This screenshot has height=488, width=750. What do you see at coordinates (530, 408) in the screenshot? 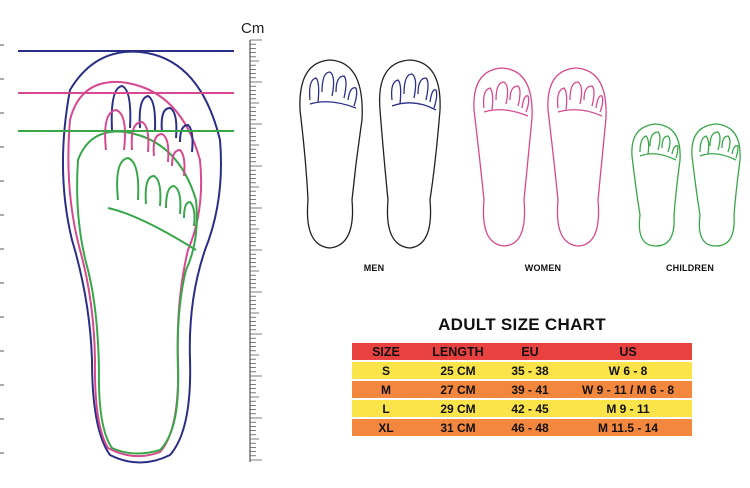
I see `eu-cell: 42 - 45` at bounding box center [530, 408].